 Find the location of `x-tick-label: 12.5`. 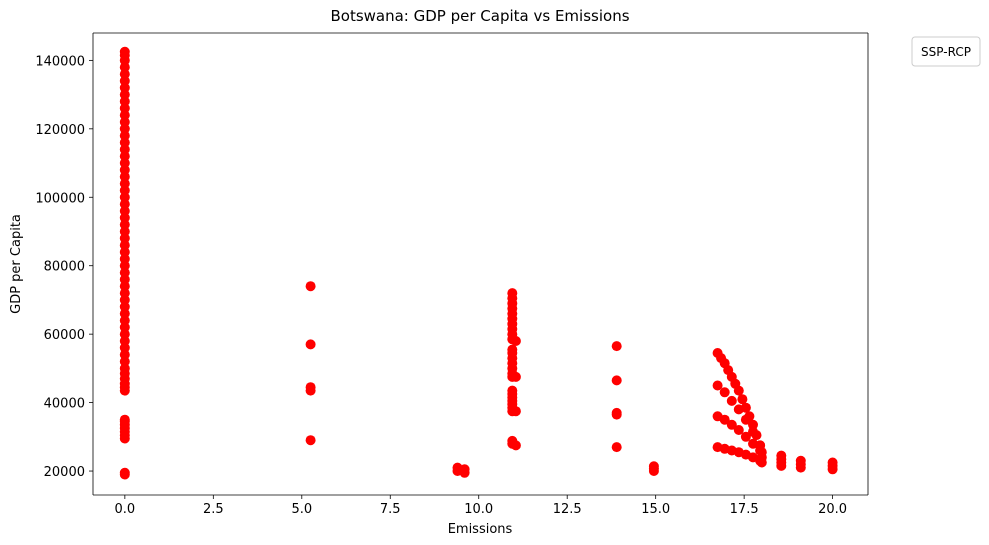

x-tick-label: 12.5 is located at coordinates (567, 509).